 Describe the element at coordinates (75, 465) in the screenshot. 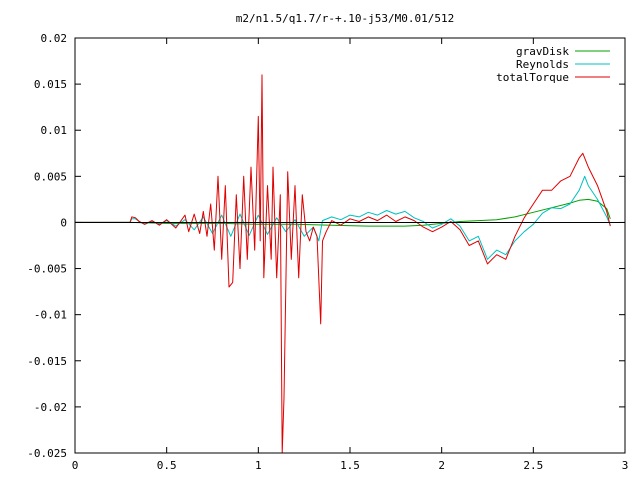

I see `x-tick-label: 0` at that location.